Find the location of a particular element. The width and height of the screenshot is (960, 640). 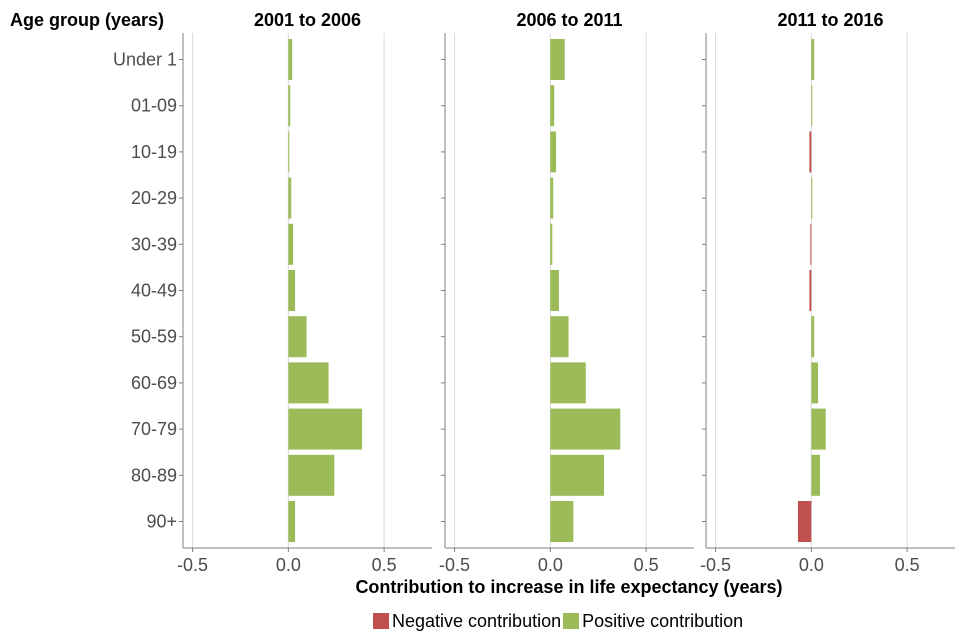

panel-title: 2011 to 2016 is located at coordinates (830, 20).